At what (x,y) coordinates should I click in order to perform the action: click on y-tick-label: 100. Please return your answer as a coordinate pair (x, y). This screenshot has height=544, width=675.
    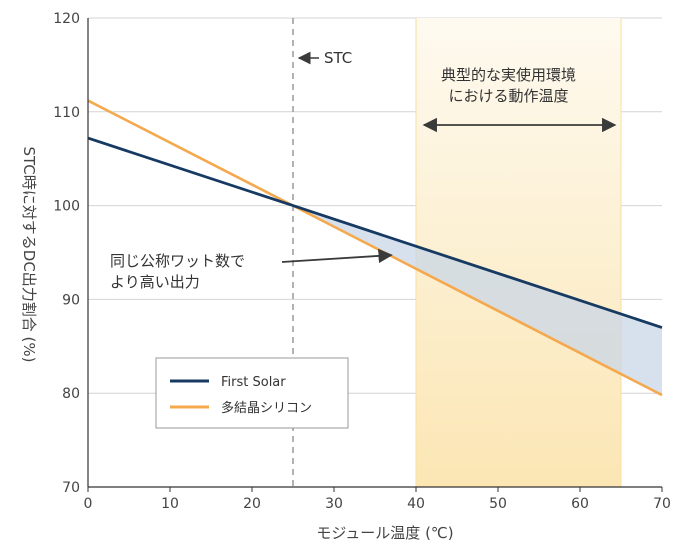
    Looking at the image, I should click on (66, 207).